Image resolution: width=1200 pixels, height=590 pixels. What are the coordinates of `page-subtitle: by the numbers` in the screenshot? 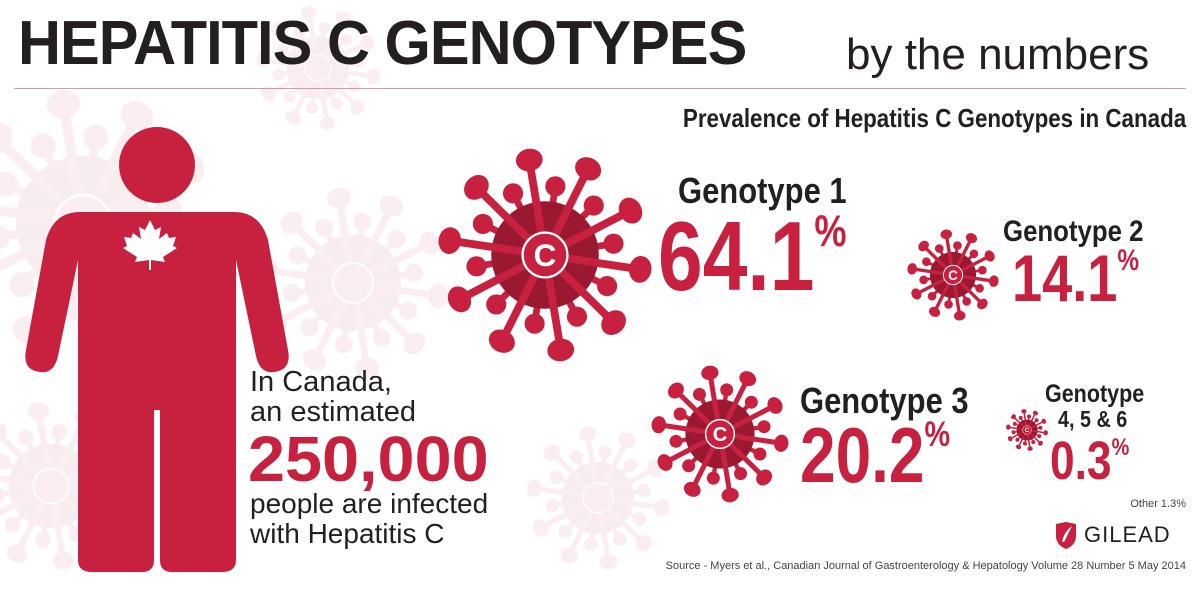 It's located at (998, 54).